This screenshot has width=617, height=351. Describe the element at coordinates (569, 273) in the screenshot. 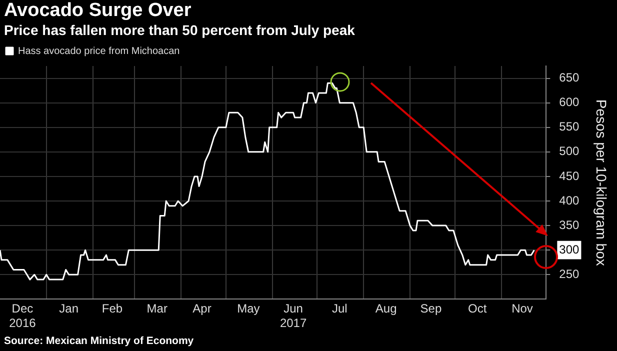

I see `y-tick-label: 250` at that location.